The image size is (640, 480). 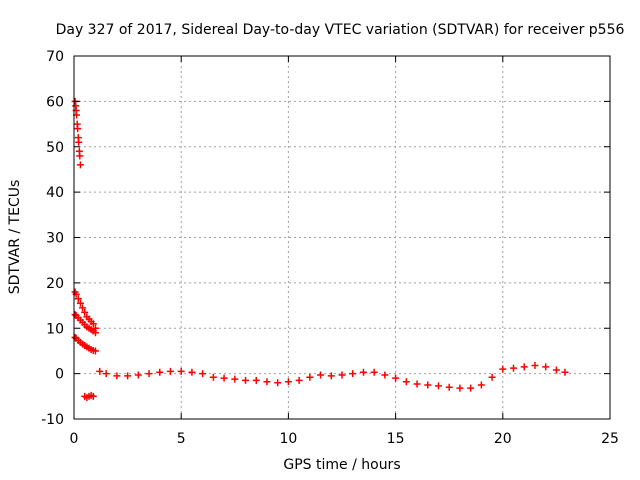 What do you see at coordinates (55, 284) in the screenshot?
I see `y-tick-label: 20` at bounding box center [55, 284].